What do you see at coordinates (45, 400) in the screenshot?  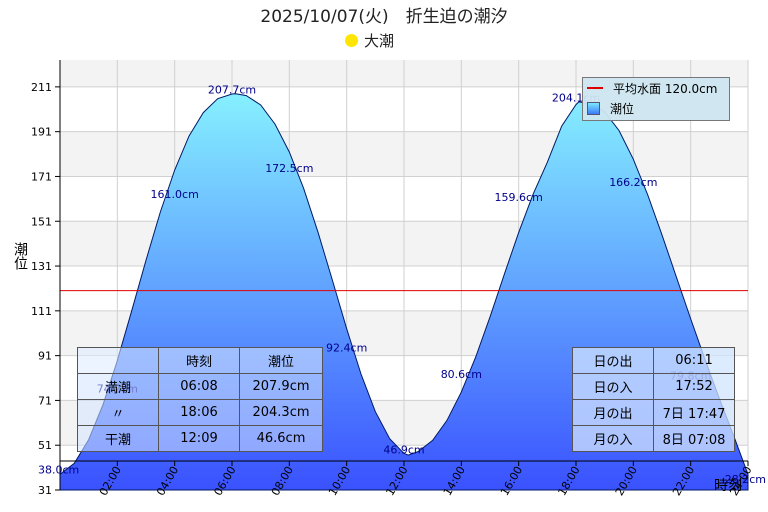 I see `y-tick-label: 71` at bounding box center [45, 400].